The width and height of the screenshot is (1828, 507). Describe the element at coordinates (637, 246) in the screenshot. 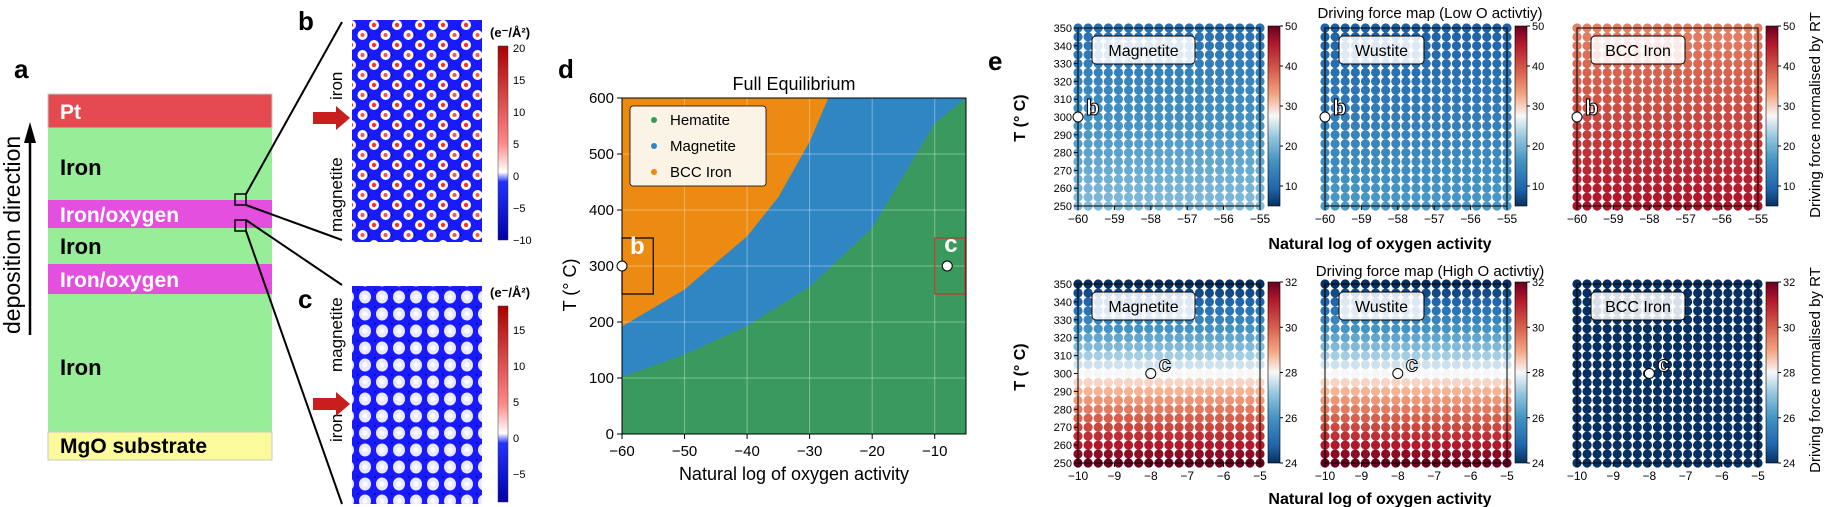

I see `marker-b-label: b` at that location.